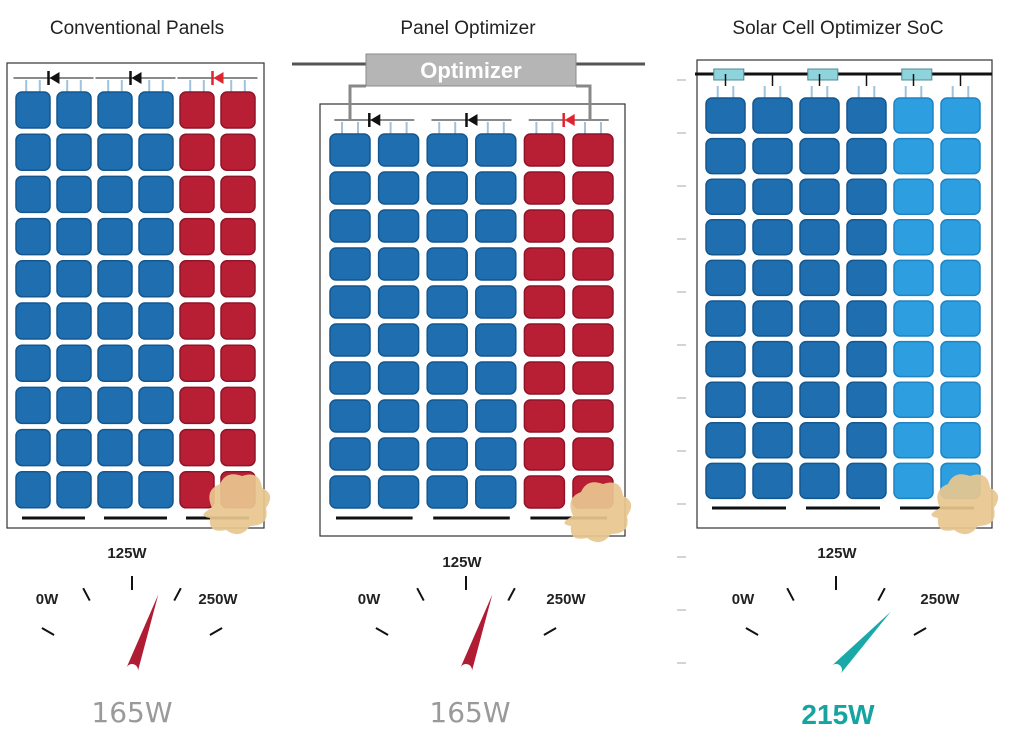 The width and height of the screenshot is (1024, 731). I want to click on output-value: 165W, so click(131, 712).